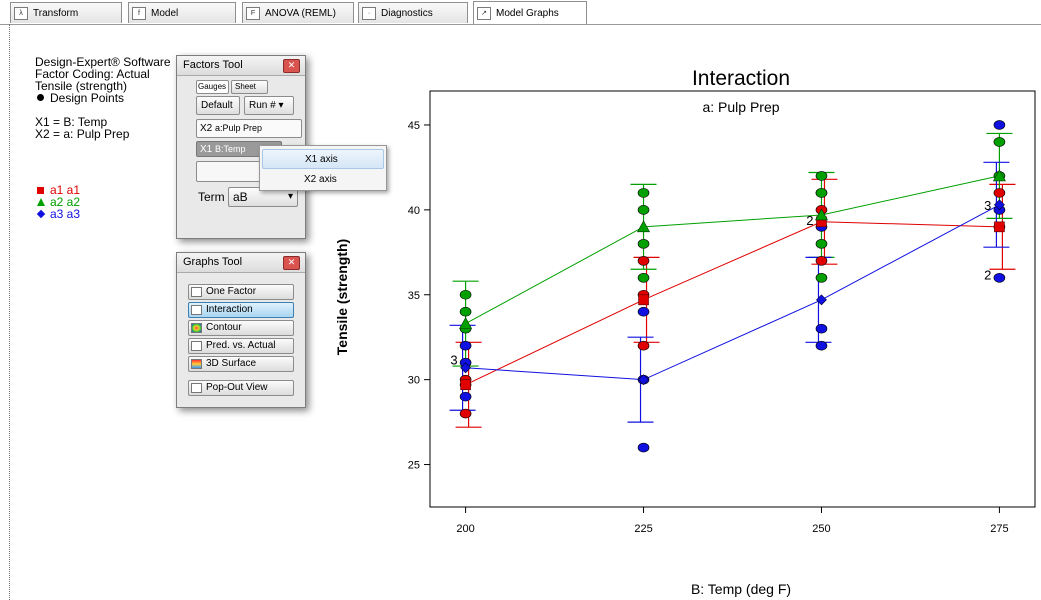 This screenshot has width=1041, height=600. I want to click on axis-context-menu: X1 axis X2 axis, so click(323, 168).